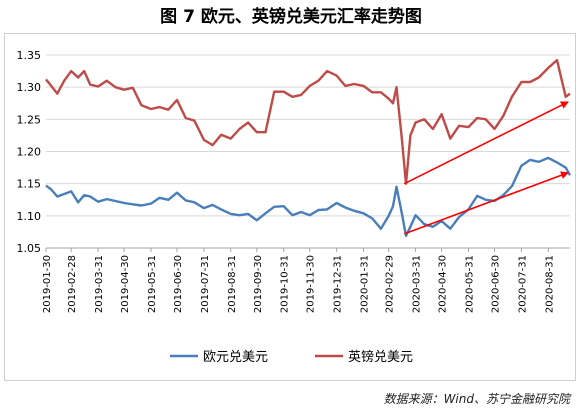 The width and height of the screenshot is (582, 411). What do you see at coordinates (29, 248) in the screenshot?
I see `y-tick-label: 1.05` at bounding box center [29, 248].